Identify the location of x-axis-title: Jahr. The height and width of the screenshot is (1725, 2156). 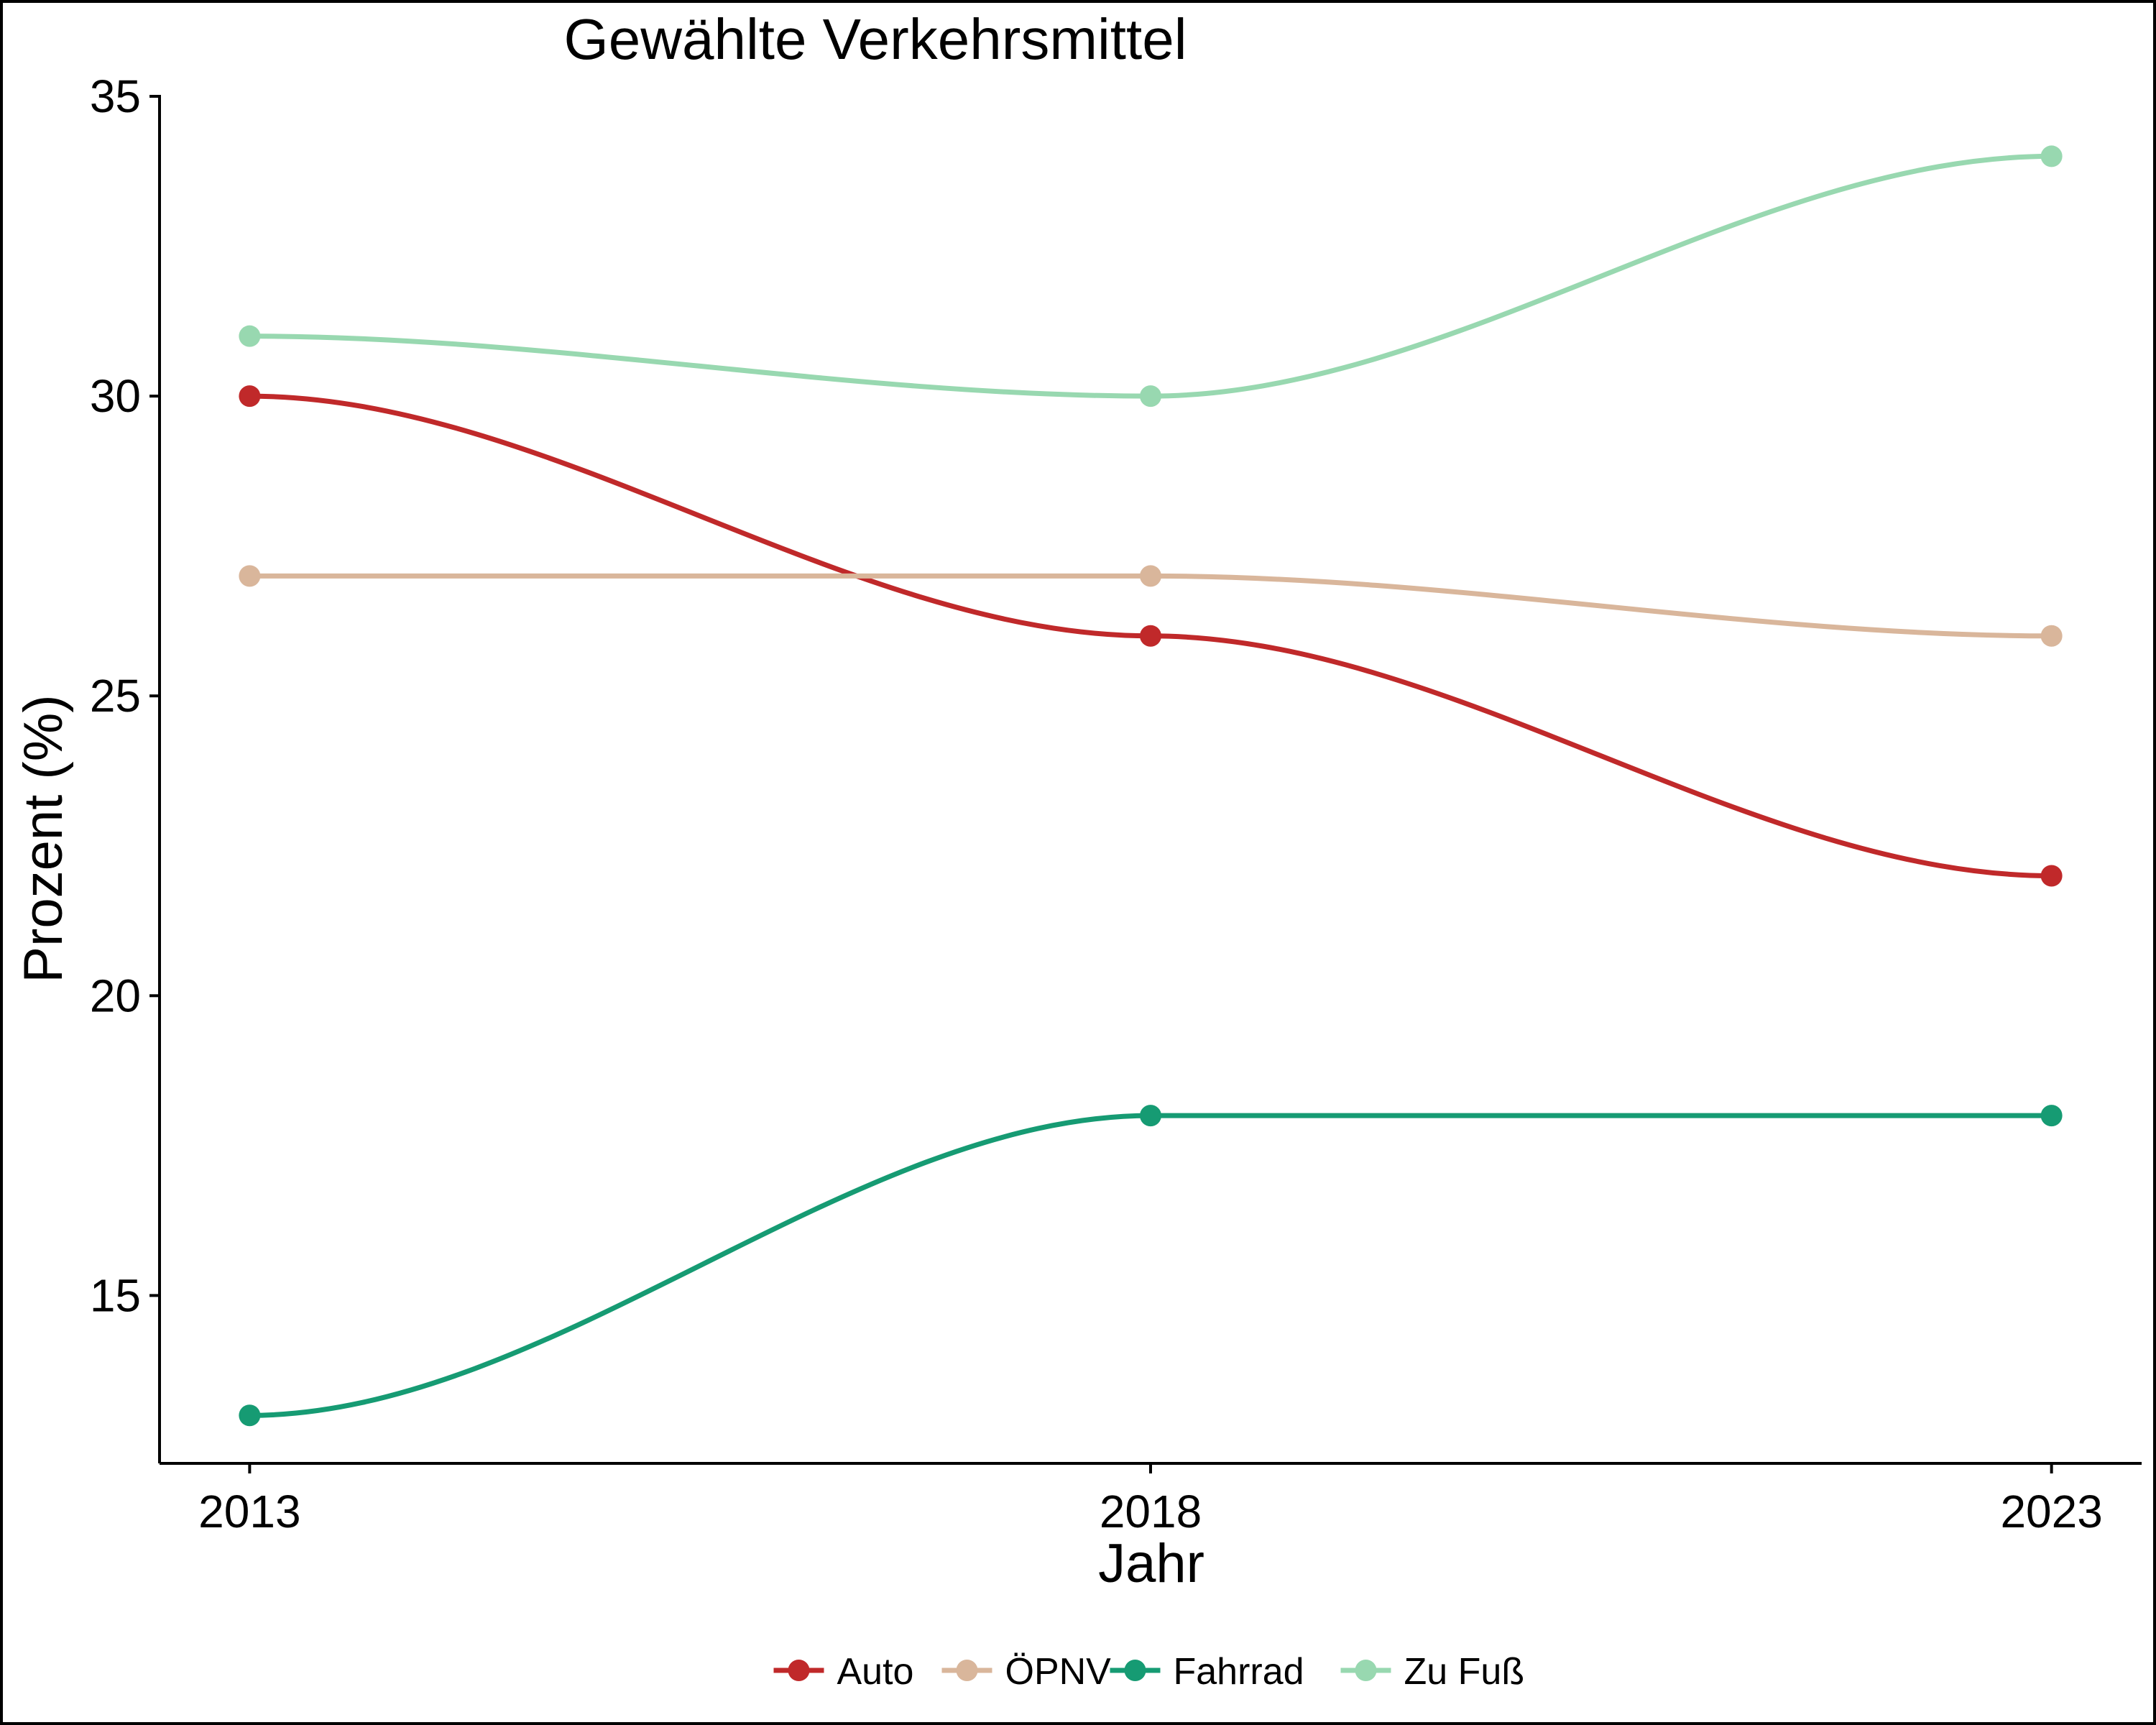
(1151, 1563).